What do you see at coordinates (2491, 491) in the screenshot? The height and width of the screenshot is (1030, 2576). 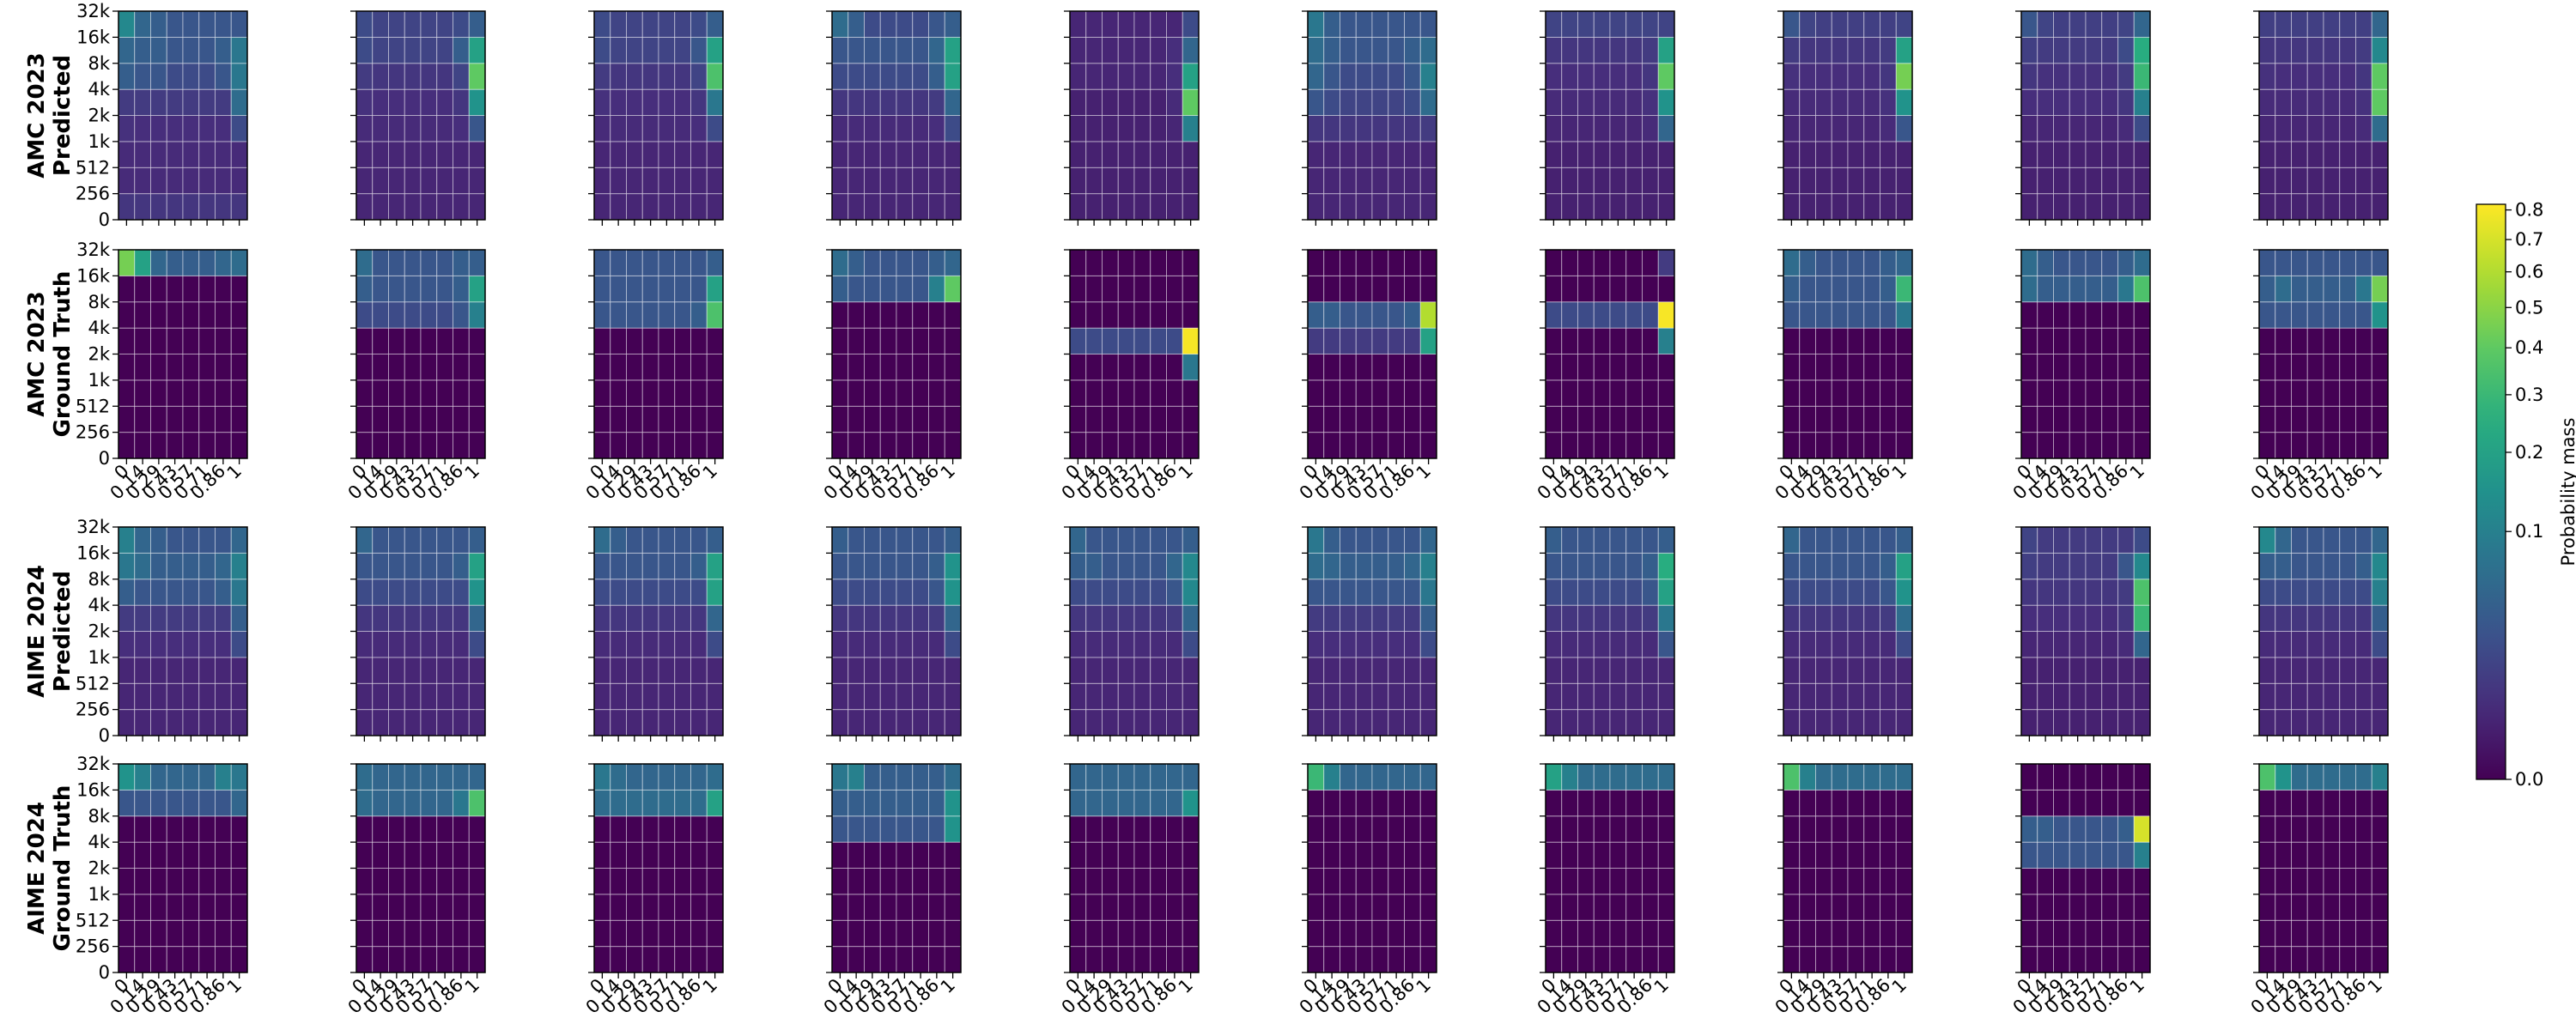 I see `colorbar` at bounding box center [2491, 491].